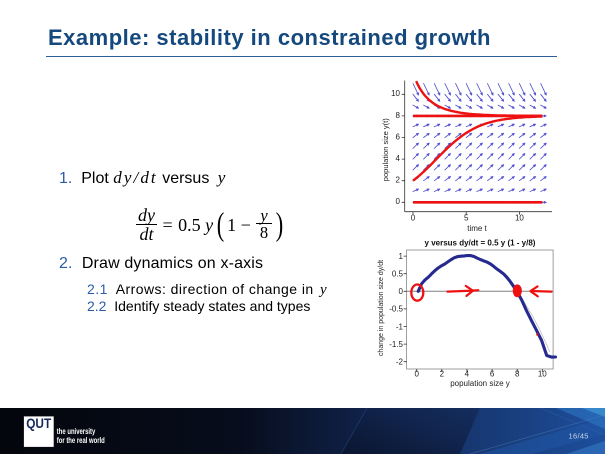 The height and width of the screenshot is (459, 605). Describe the element at coordinates (396, 309) in the screenshot. I see `svg-text: -0.5` at that location.